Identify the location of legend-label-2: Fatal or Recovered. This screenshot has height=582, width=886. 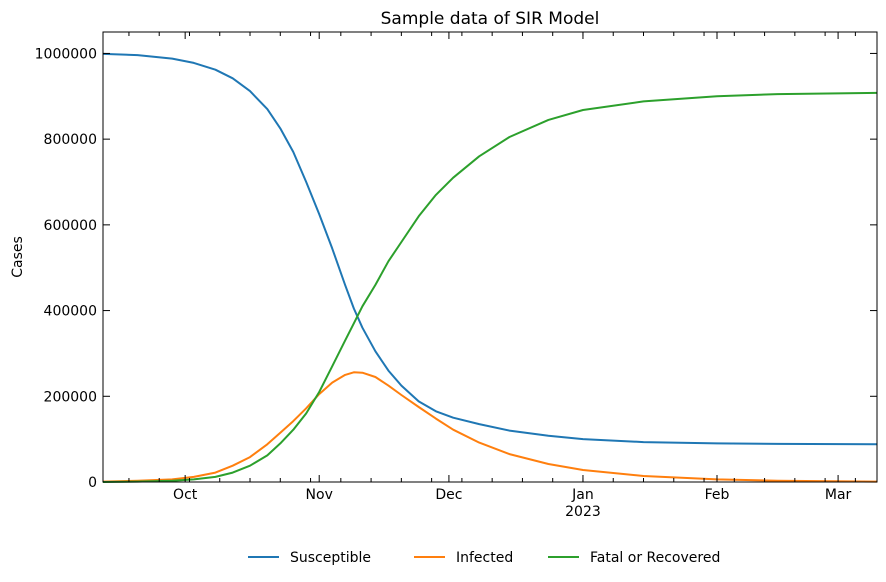
(655, 558).